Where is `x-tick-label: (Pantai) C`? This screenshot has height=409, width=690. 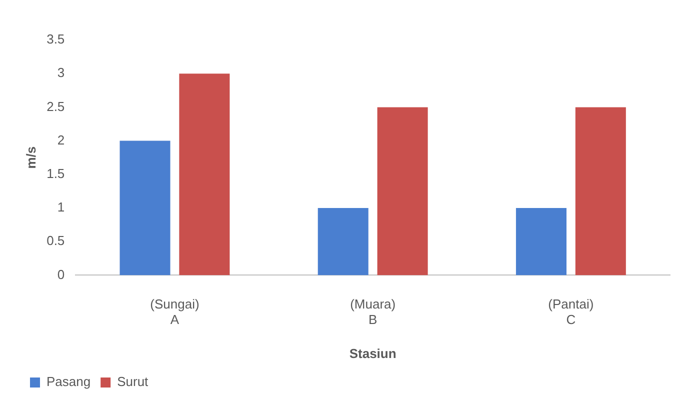 x-tick-label: (Pantai) C is located at coordinates (571, 312).